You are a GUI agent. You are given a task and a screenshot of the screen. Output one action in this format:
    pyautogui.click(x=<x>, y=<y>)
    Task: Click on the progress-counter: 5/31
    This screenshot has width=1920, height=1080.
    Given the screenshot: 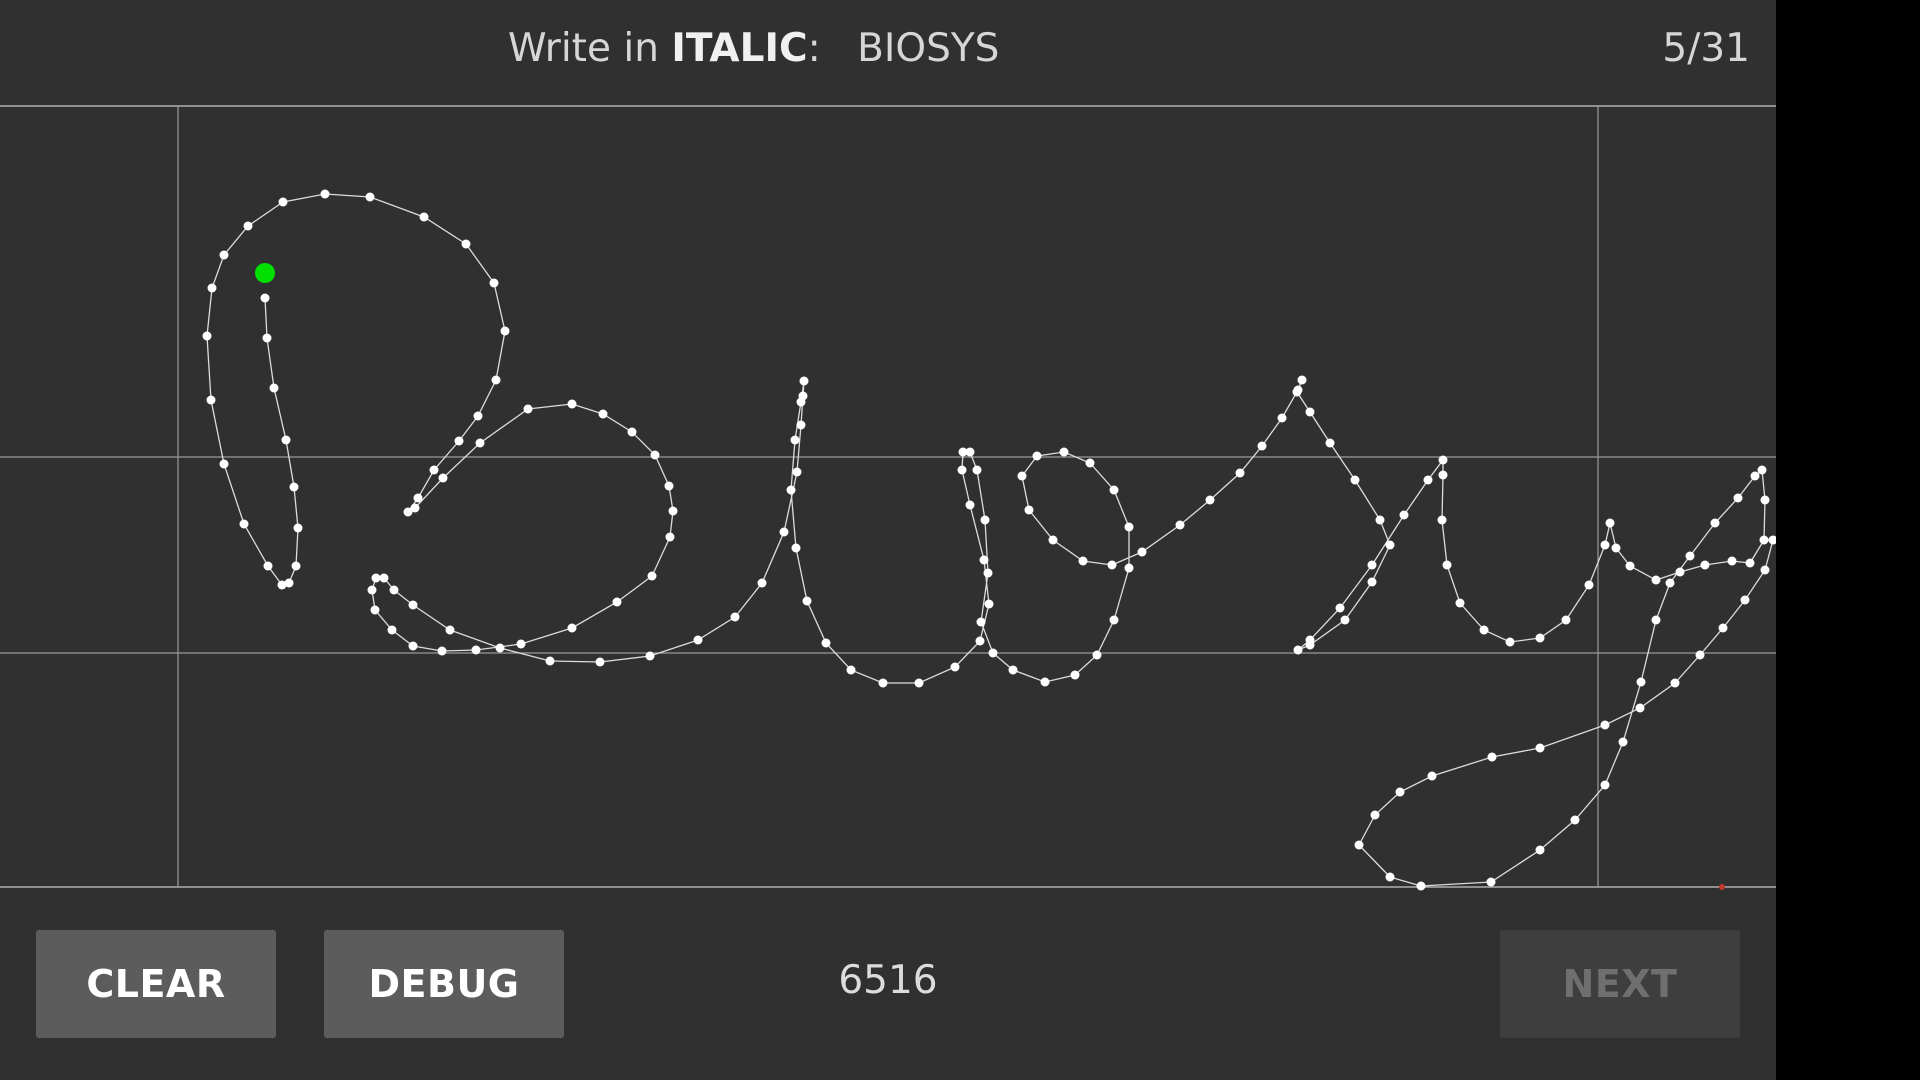 What is the action you would take?
    pyautogui.click(x=1706, y=48)
    